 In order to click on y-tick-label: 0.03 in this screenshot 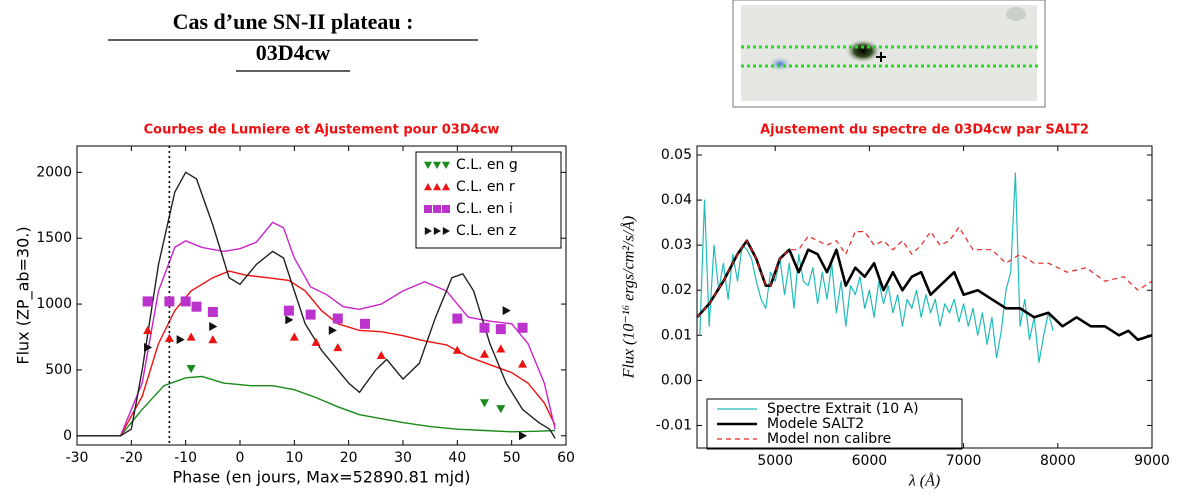, I will do `click(676, 245)`.